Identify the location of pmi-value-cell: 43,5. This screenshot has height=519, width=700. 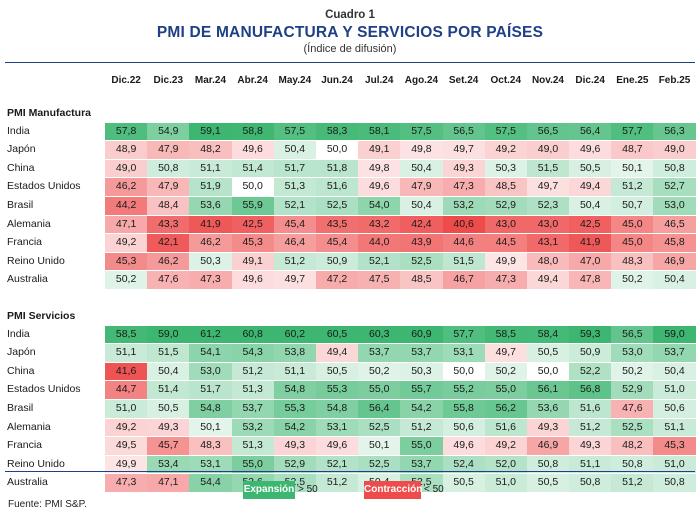
(337, 225).